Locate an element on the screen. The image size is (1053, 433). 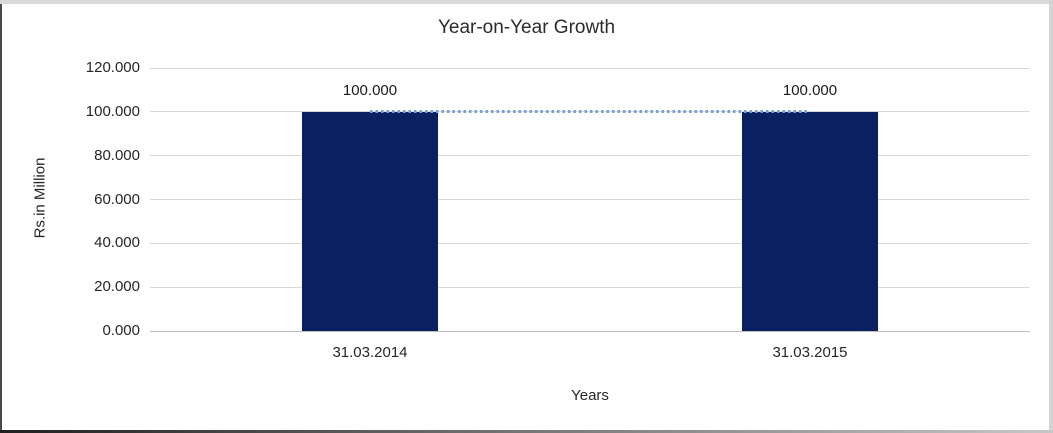
frame-border-bottom is located at coordinates (526, 431).